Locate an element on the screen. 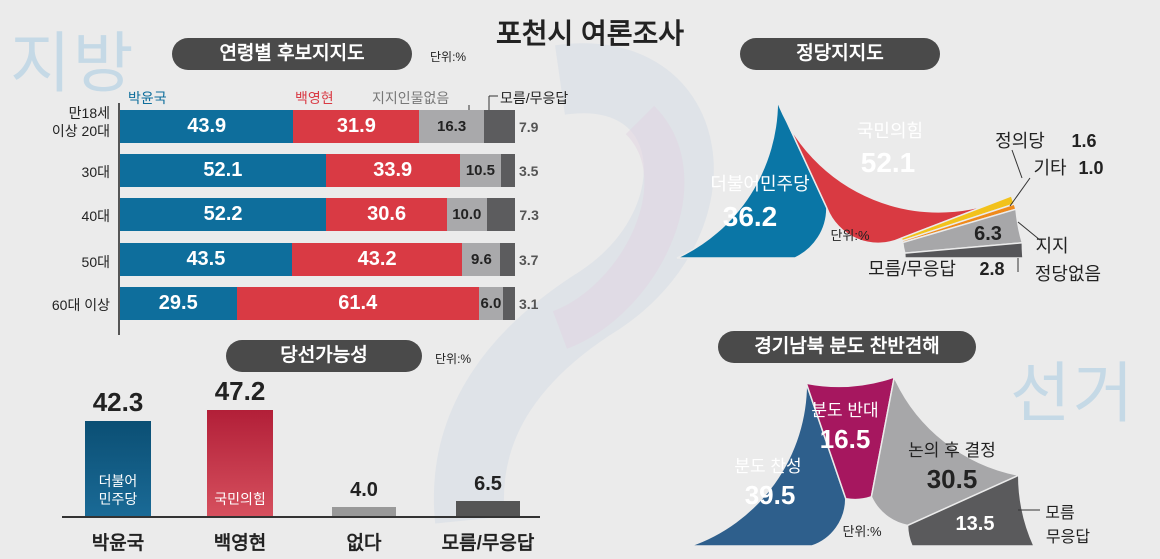  age-value-1-3: 3.5 is located at coordinates (529, 171).